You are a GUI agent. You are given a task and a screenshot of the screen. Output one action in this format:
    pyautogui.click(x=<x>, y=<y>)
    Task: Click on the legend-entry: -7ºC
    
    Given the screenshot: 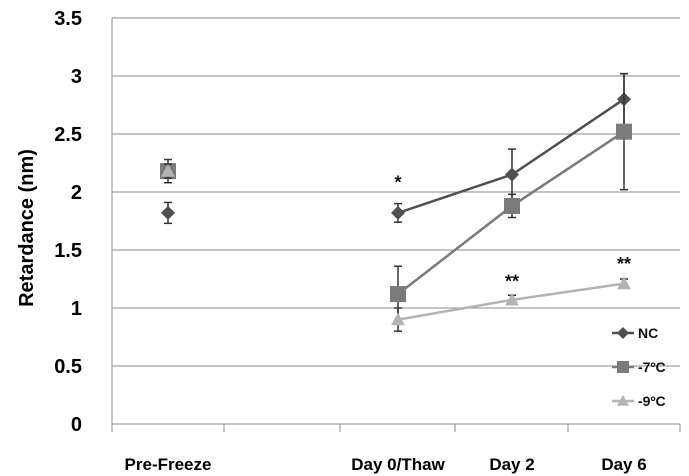 What is the action you would take?
    pyautogui.click(x=639, y=367)
    